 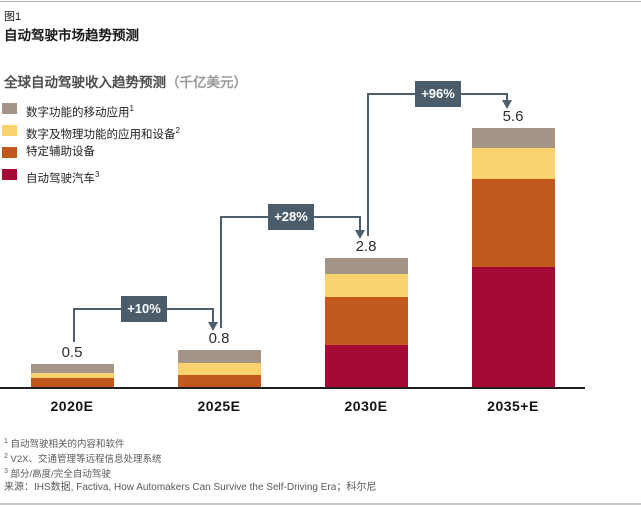 What do you see at coordinates (291, 217) in the screenshot?
I see `growth-badge: +28%` at bounding box center [291, 217].